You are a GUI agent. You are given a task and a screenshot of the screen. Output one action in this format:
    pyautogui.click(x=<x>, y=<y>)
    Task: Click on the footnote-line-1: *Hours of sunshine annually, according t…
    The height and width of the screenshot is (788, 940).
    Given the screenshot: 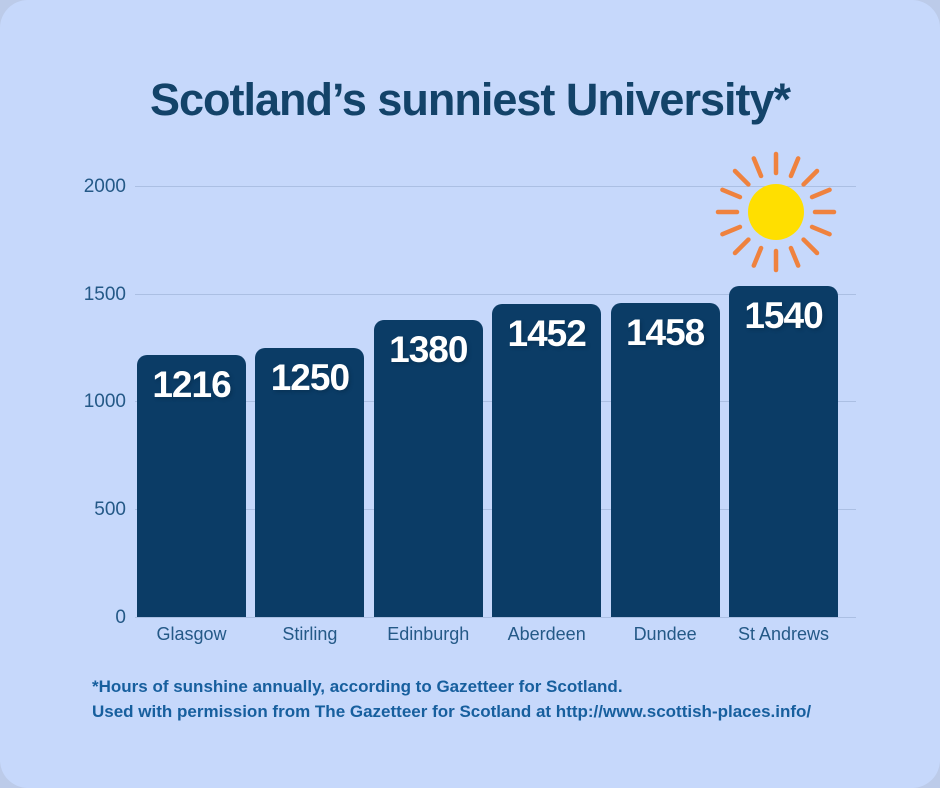 What is the action you would take?
    pyautogui.click(x=357, y=686)
    